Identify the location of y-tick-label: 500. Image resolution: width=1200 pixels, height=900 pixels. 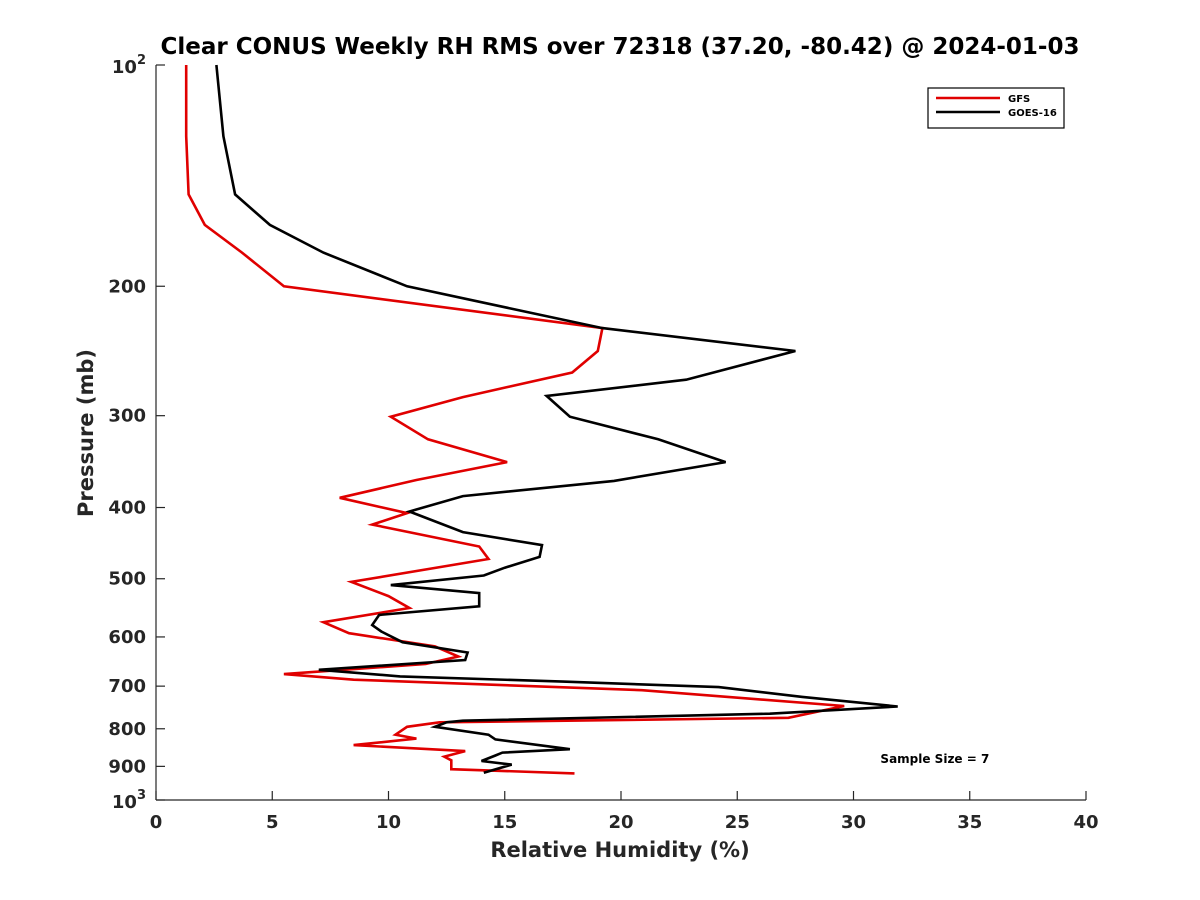
(127, 579).